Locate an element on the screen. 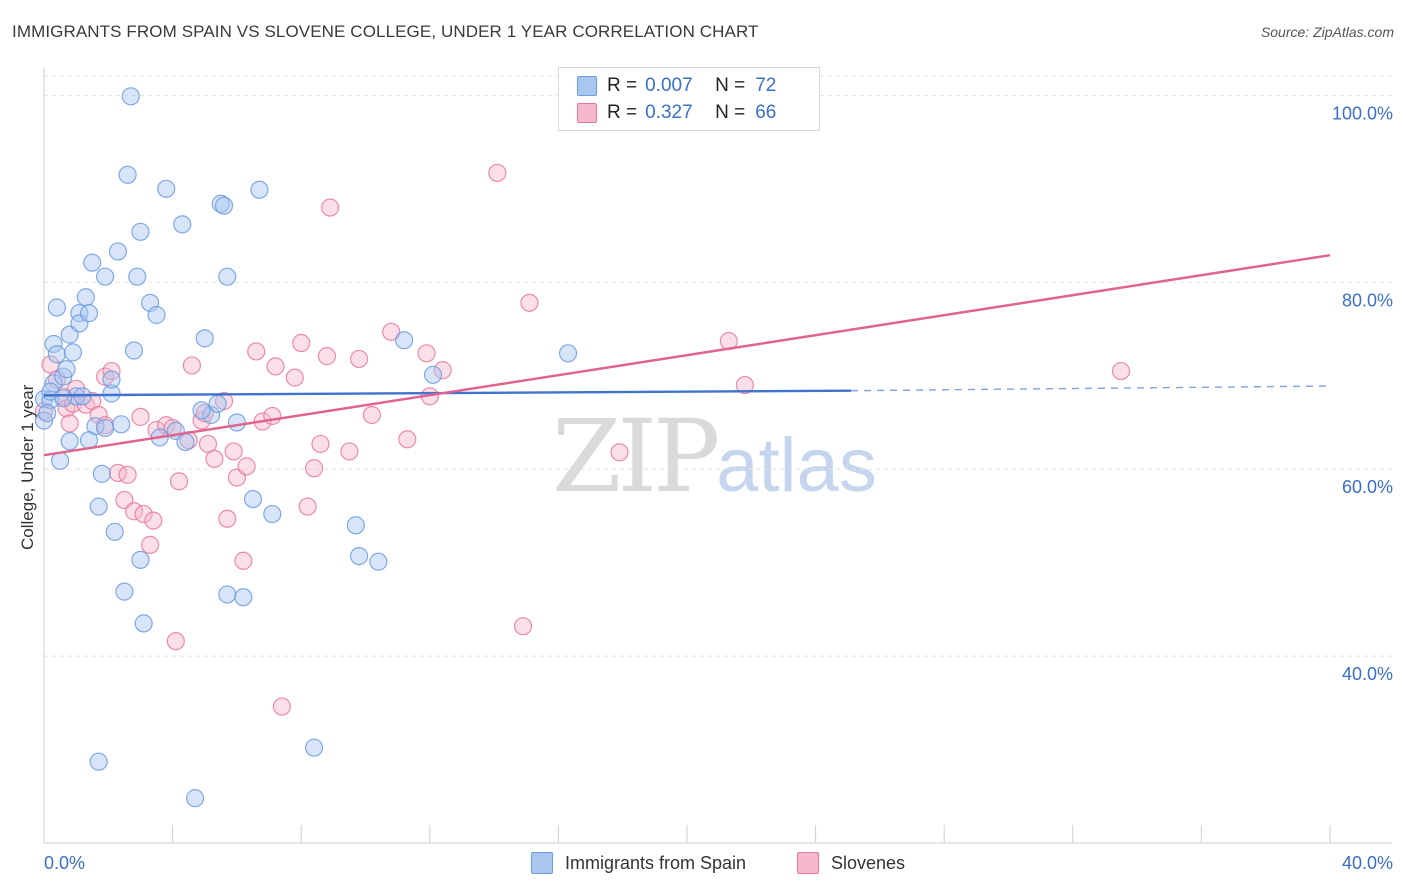 This screenshot has width=1406, height=892. legend-item-spain: Immigrants from Spain is located at coordinates (638, 863).